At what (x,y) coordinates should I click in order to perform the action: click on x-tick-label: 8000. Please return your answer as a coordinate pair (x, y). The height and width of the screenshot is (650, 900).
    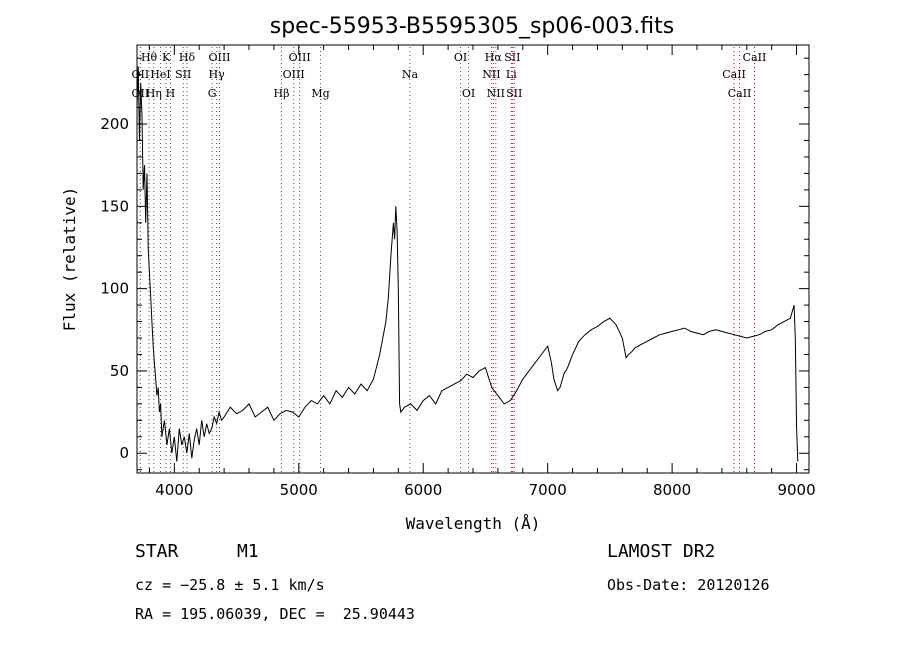
    Looking at the image, I should click on (672, 490).